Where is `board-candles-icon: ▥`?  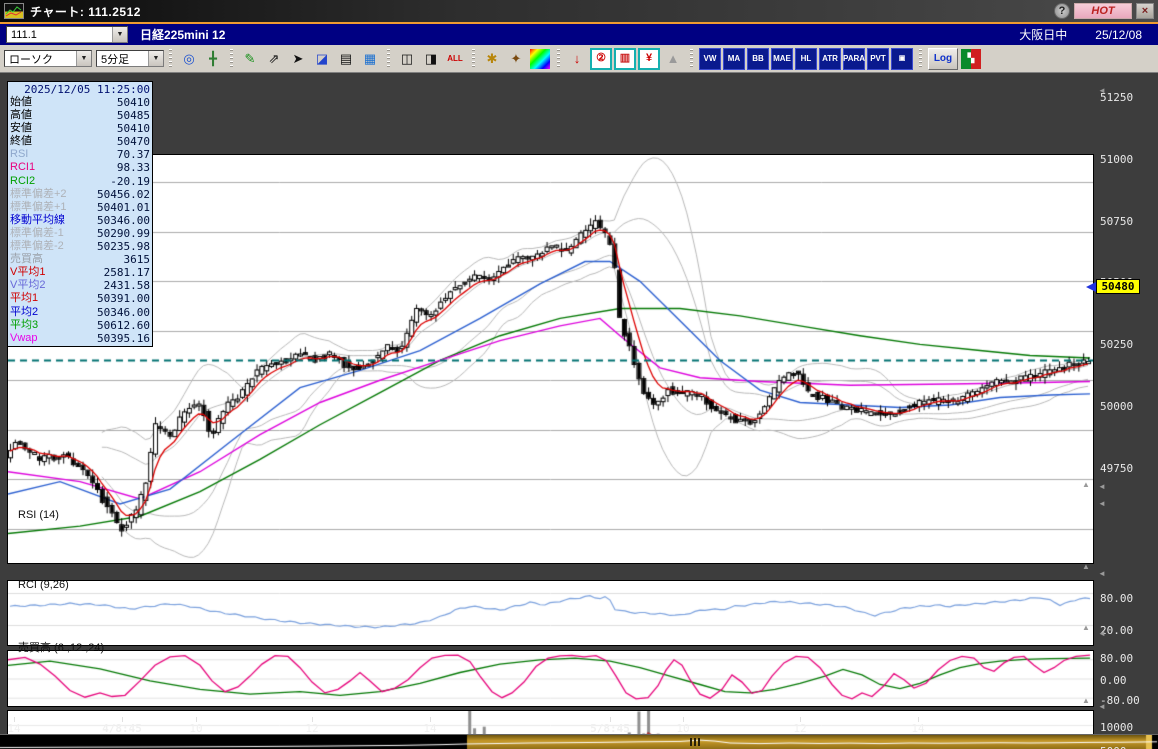
board-candles-icon: ▥ is located at coordinates (625, 58).